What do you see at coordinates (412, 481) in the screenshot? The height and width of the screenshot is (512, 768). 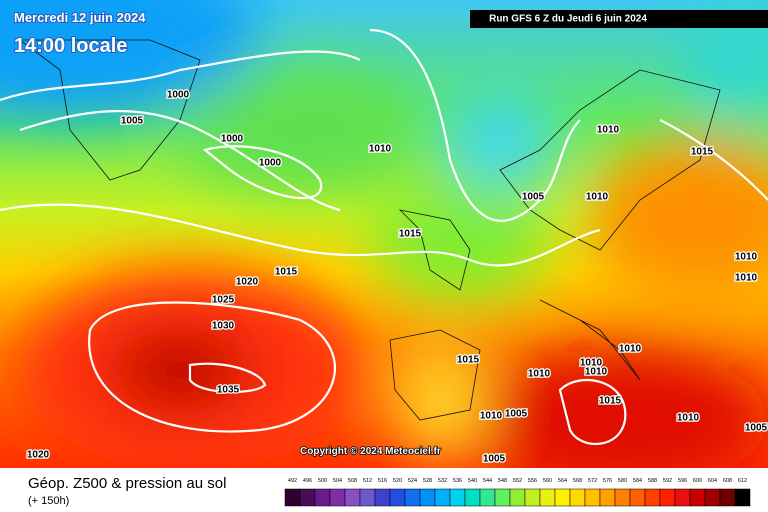 I see `legend-label: 524` at bounding box center [412, 481].